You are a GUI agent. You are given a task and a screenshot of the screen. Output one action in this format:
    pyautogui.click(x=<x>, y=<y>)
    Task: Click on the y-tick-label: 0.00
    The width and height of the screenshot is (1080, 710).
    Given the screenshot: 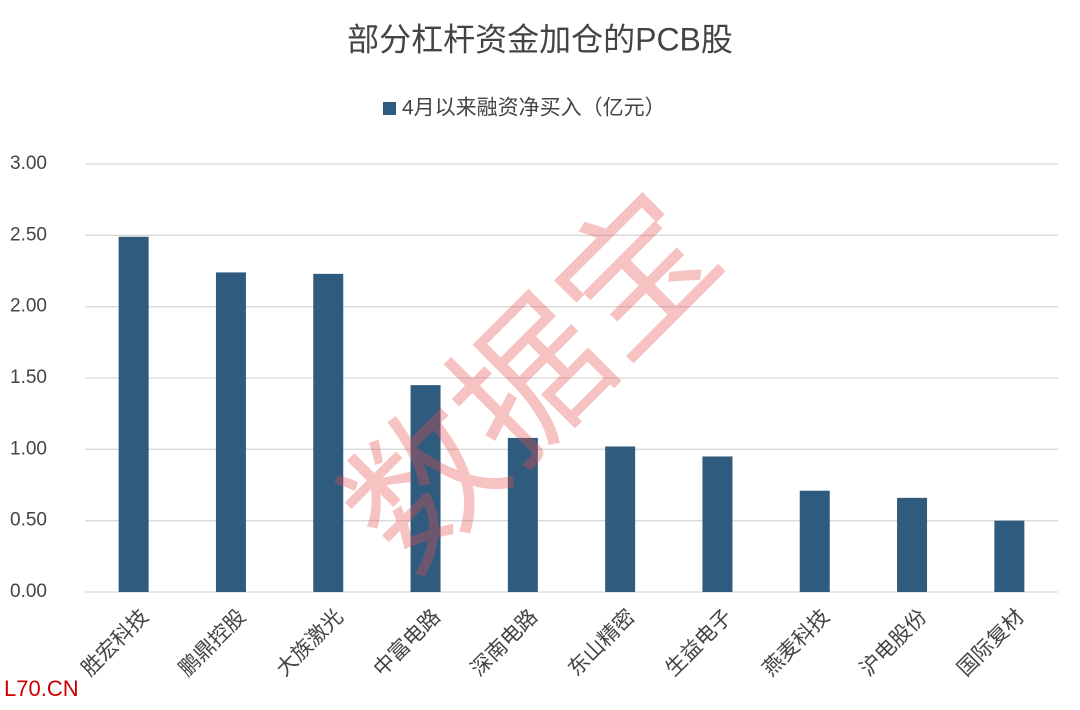 What is the action you would take?
    pyautogui.click(x=28, y=591)
    